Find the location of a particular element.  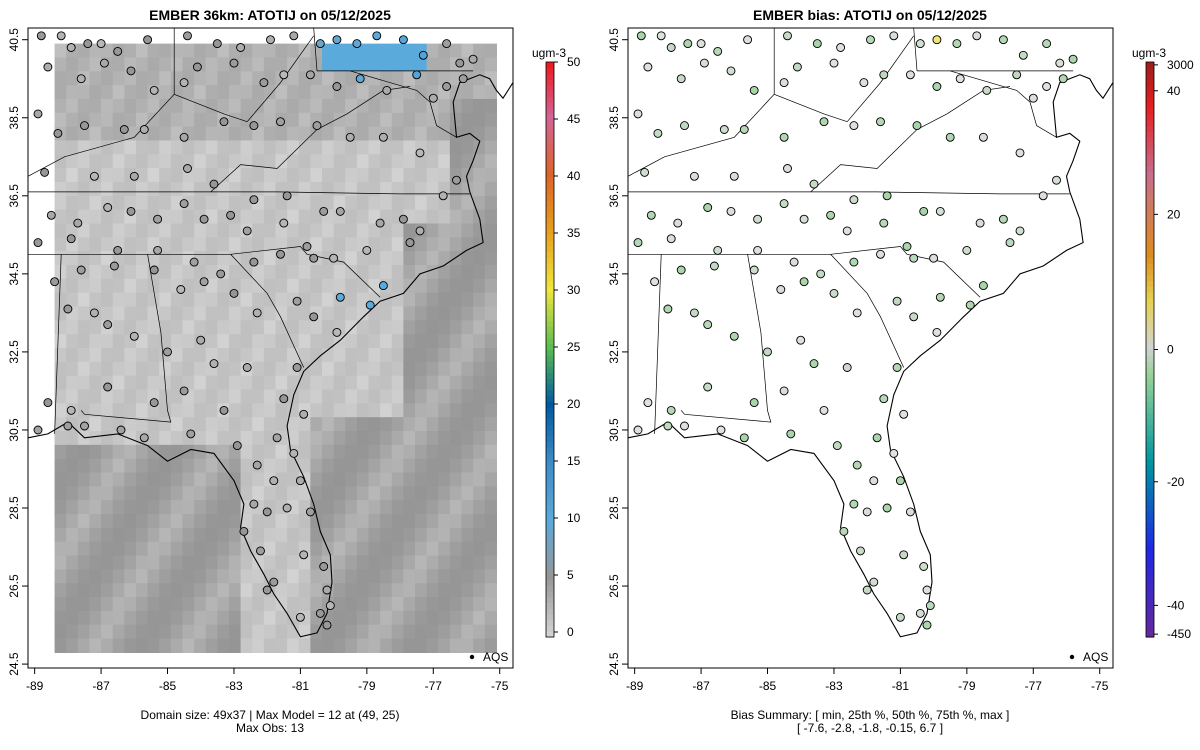

left-colorbar-unit: ugm-3 is located at coordinates (549, 53).